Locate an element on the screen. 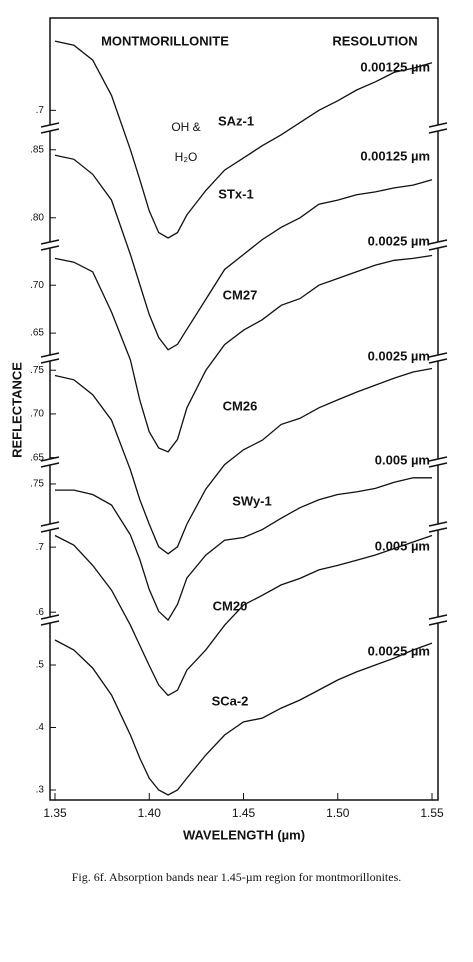  y-tick-label: .3 is located at coordinates (40, 790).